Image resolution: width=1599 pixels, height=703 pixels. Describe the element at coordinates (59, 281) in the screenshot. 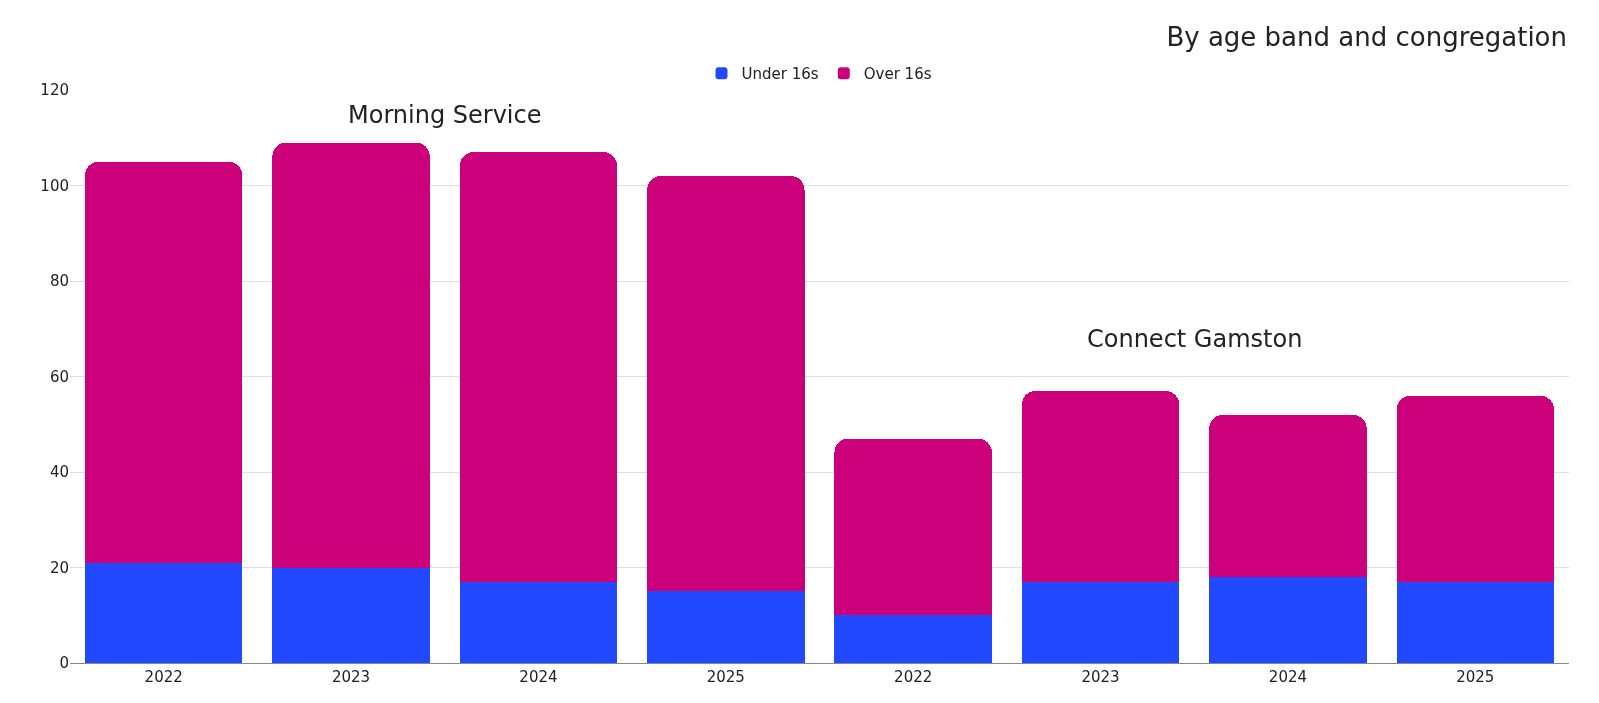

I see `y-tick-label: 80` at that location.